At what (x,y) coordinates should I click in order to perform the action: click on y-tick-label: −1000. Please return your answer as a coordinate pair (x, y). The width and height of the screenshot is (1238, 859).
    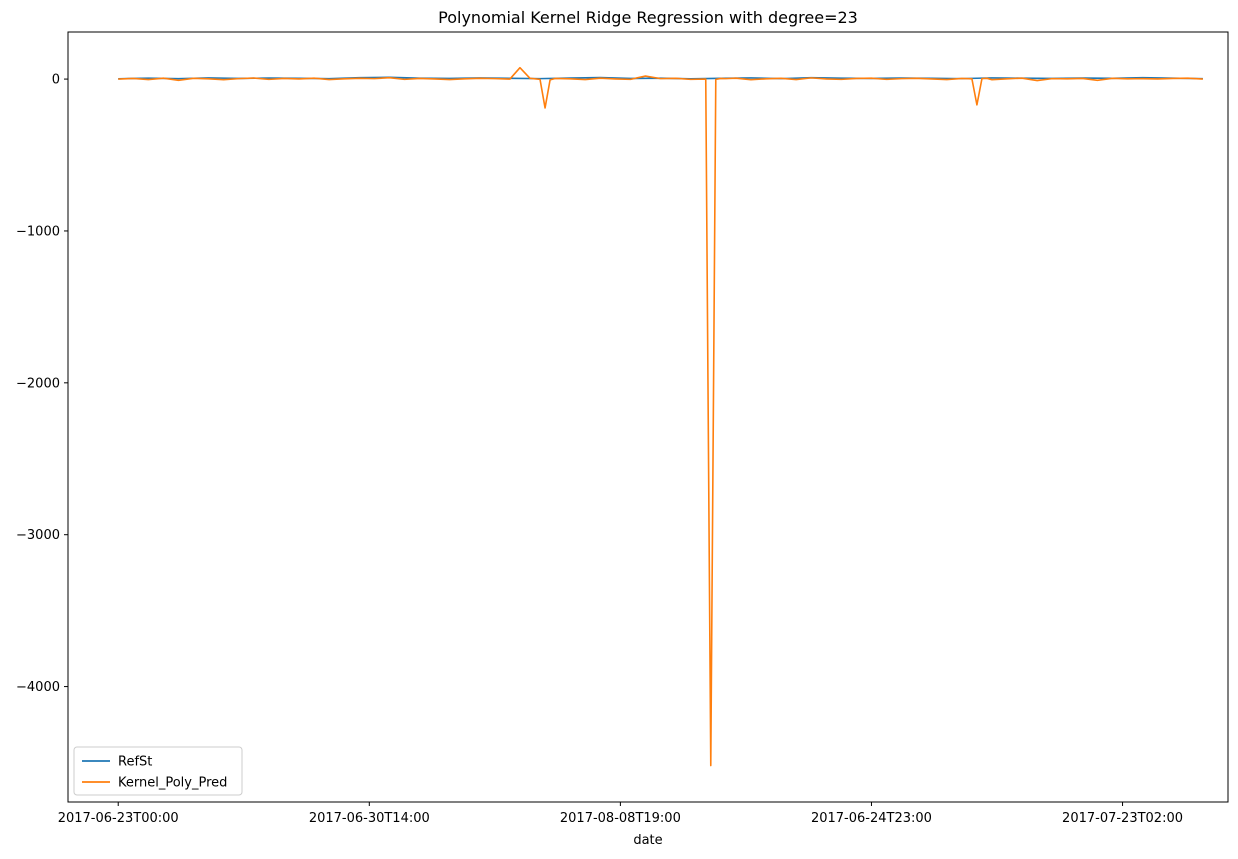
    Looking at the image, I should click on (38, 231).